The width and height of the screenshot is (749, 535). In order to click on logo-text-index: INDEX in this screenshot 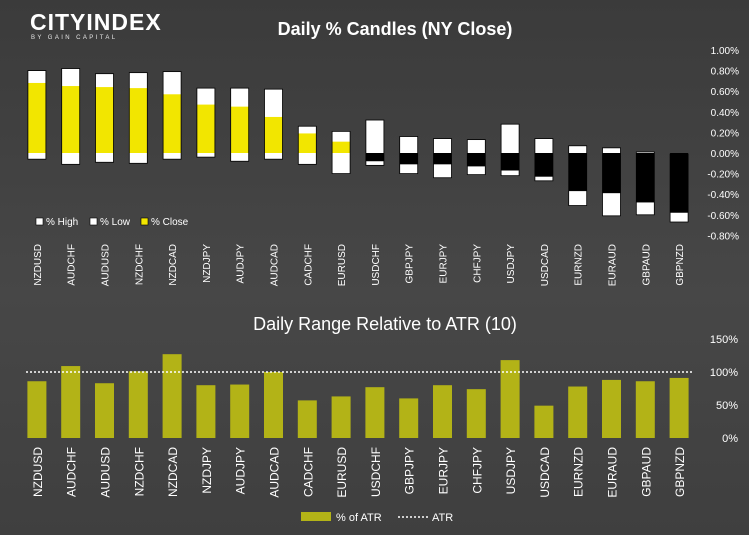, I will do `click(124, 22)`.